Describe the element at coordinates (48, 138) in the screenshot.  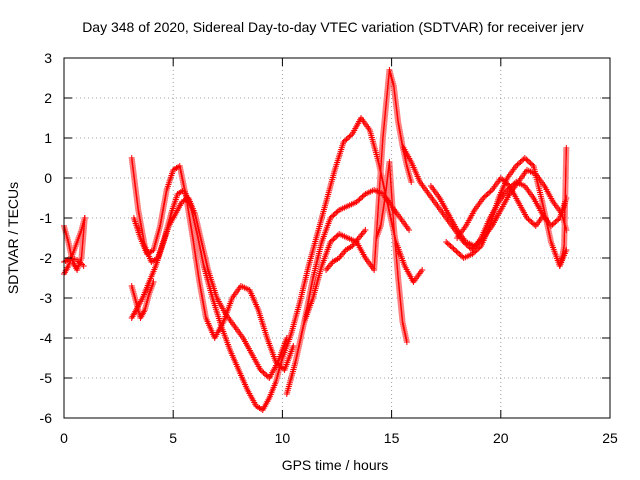
I see `y-tick-label: 1` at that location.